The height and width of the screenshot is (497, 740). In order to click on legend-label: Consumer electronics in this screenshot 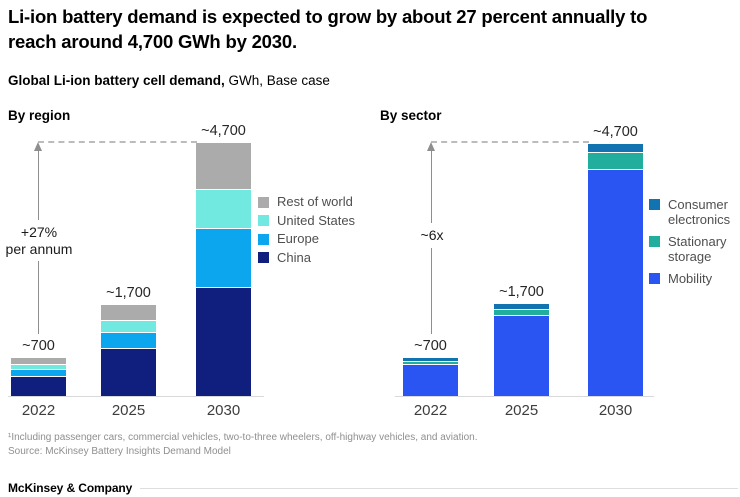, I will do `click(699, 212)`.